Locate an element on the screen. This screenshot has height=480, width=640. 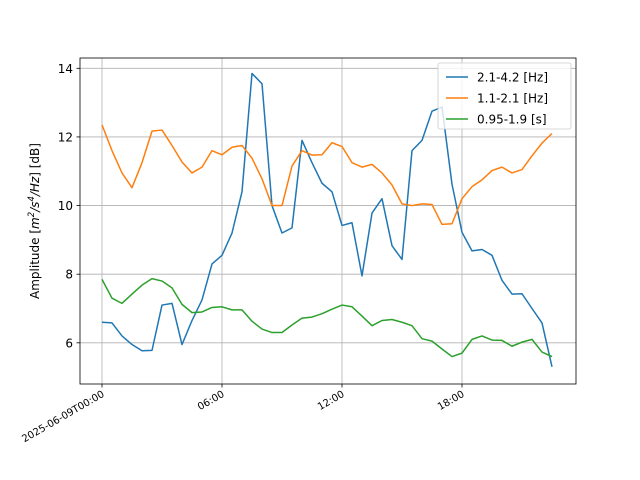
y-tick-label-2: 10 is located at coordinates (65, 206).